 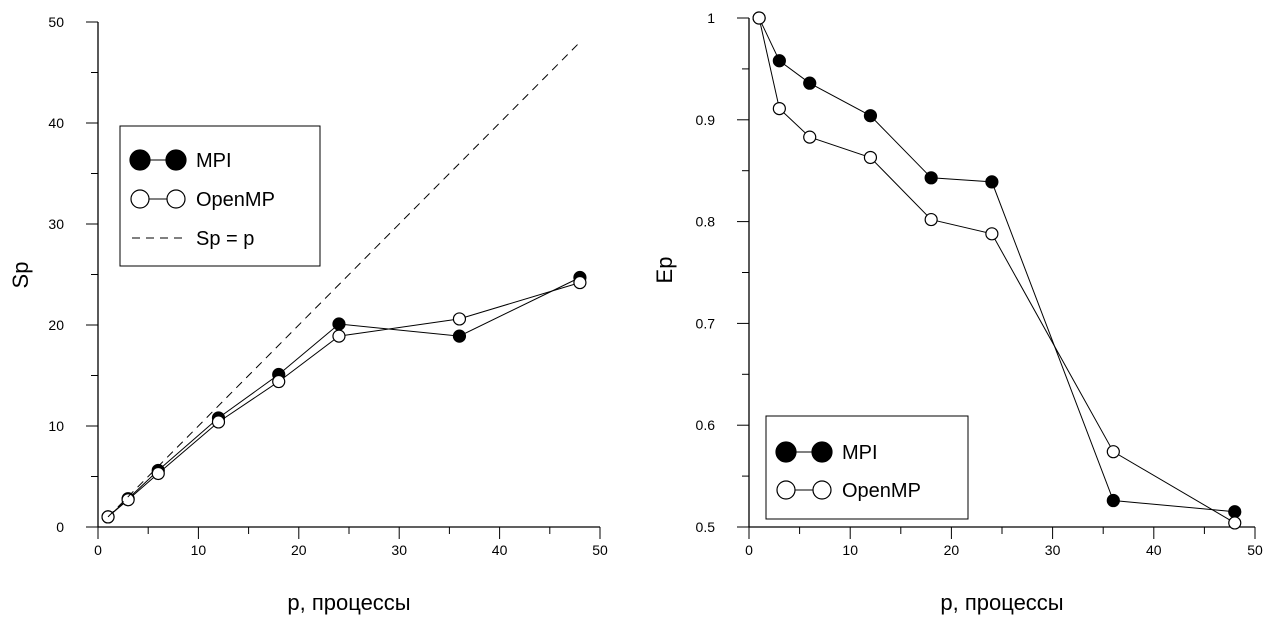 What do you see at coordinates (706, 425) in the screenshot?
I see `y-tick-label: 0.6` at bounding box center [706, 425].